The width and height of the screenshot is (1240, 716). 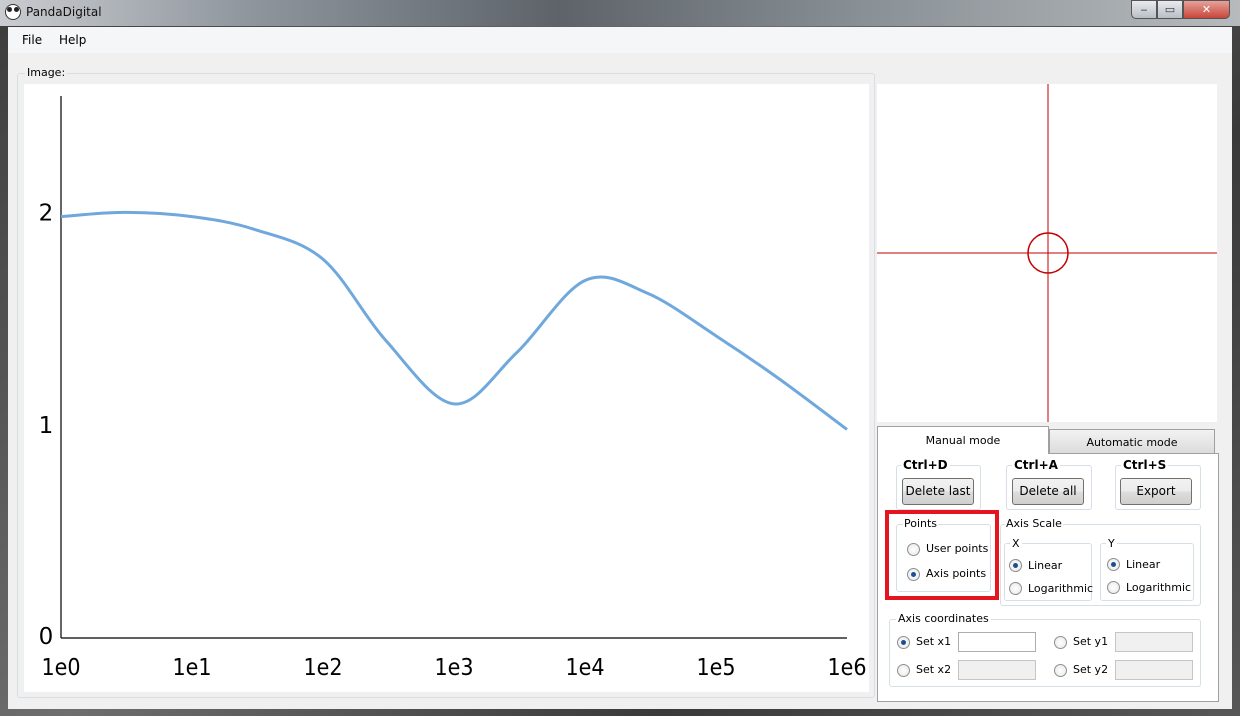 What do you see at coordinates (943, 558) in the screenshot?
I see `points-group` at bounding box center [943, 558].